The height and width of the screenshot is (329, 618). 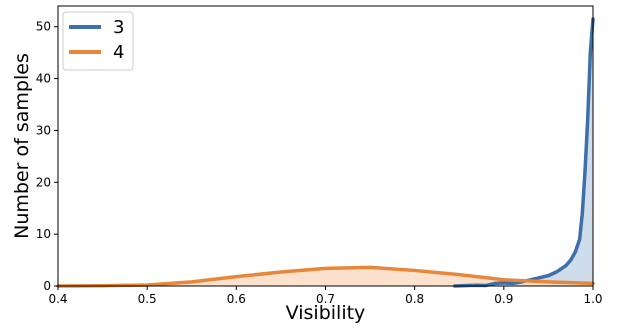 I want to click on x-axis-label: Visibility, so click(x=326, y=313).